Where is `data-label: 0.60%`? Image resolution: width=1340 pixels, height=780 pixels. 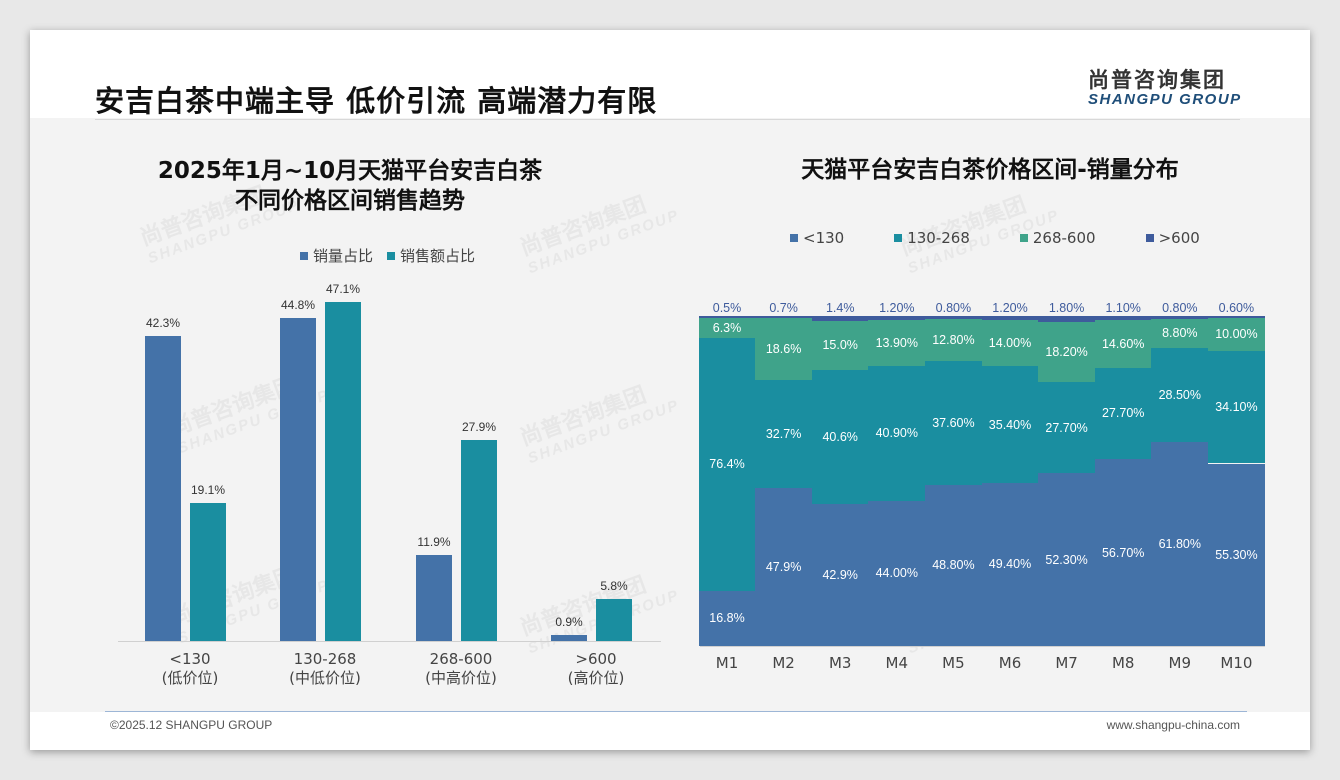 data-label: 0.60% is located at coordinates (1236, 308).